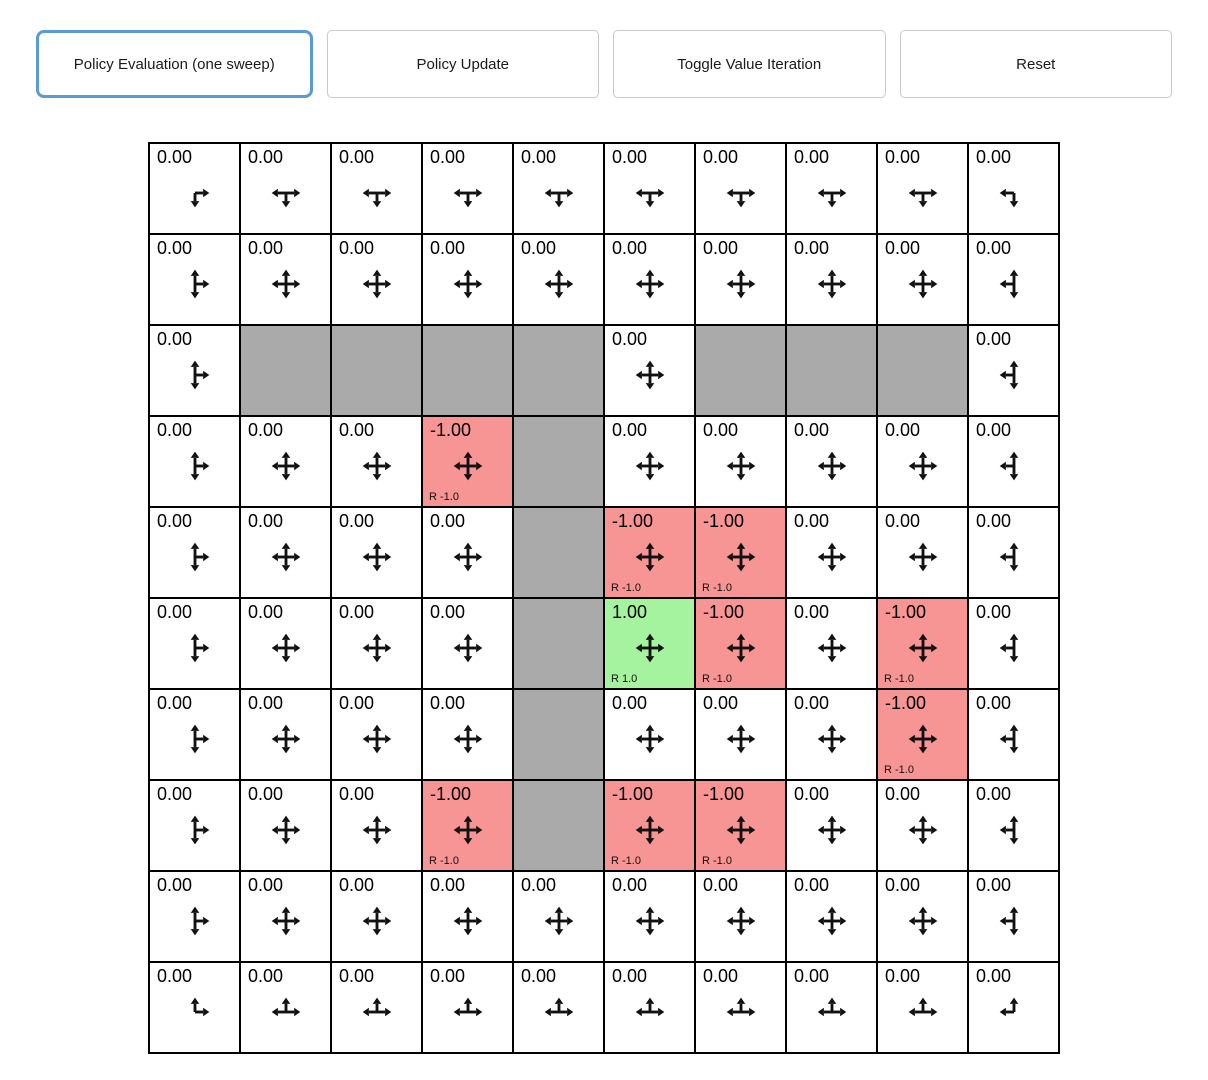 The height and width of the screenshot is (1080, 1208). What do you see at coordinates (749, 64) in the screenshot?
I see `toggle-value-iteration-button: Toggle Value Iteration` at bounding box center [749, 64].